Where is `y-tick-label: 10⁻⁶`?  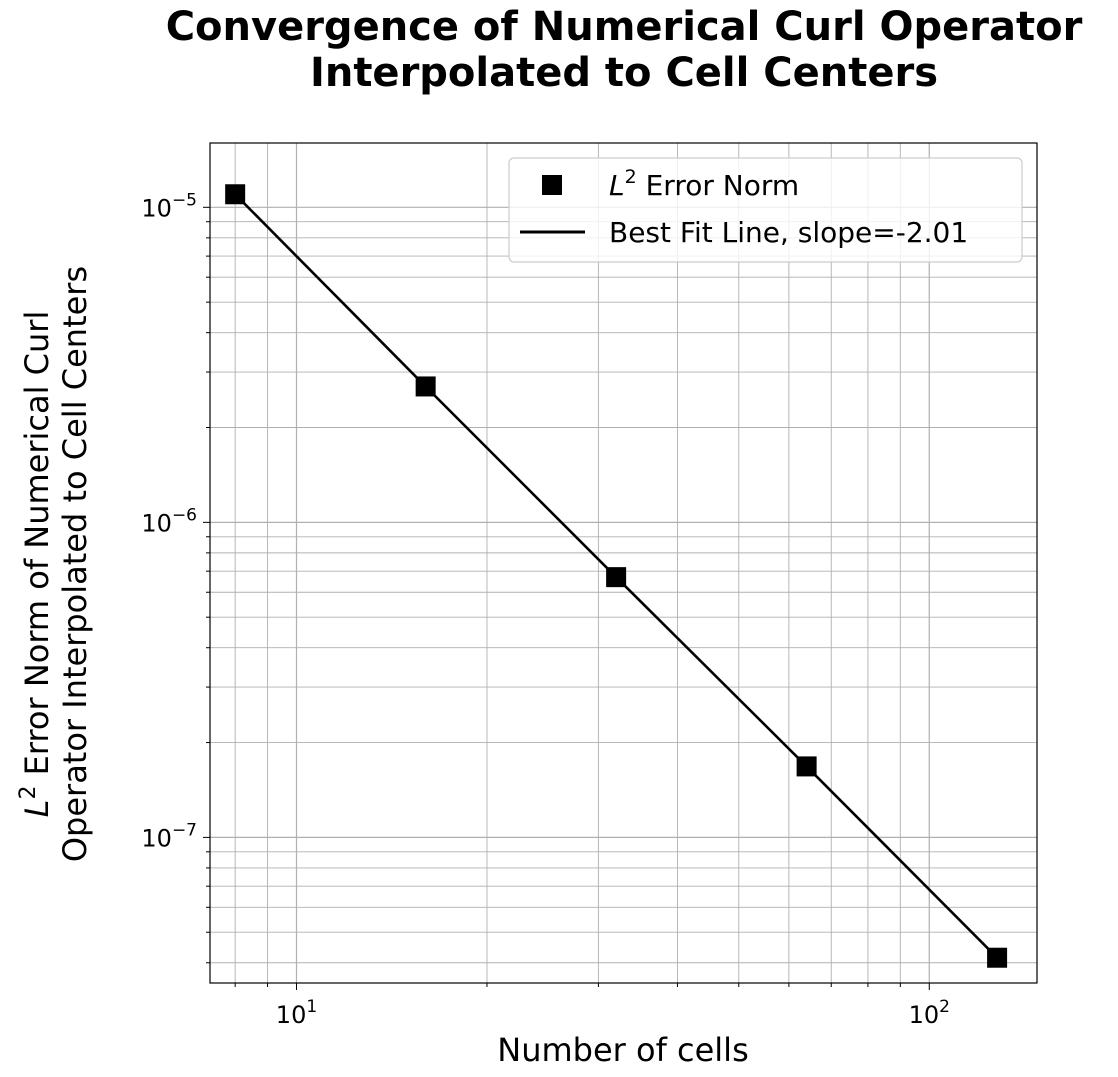
y-tick-label: 10⁻⁶ is located at coordinates (169, 521).